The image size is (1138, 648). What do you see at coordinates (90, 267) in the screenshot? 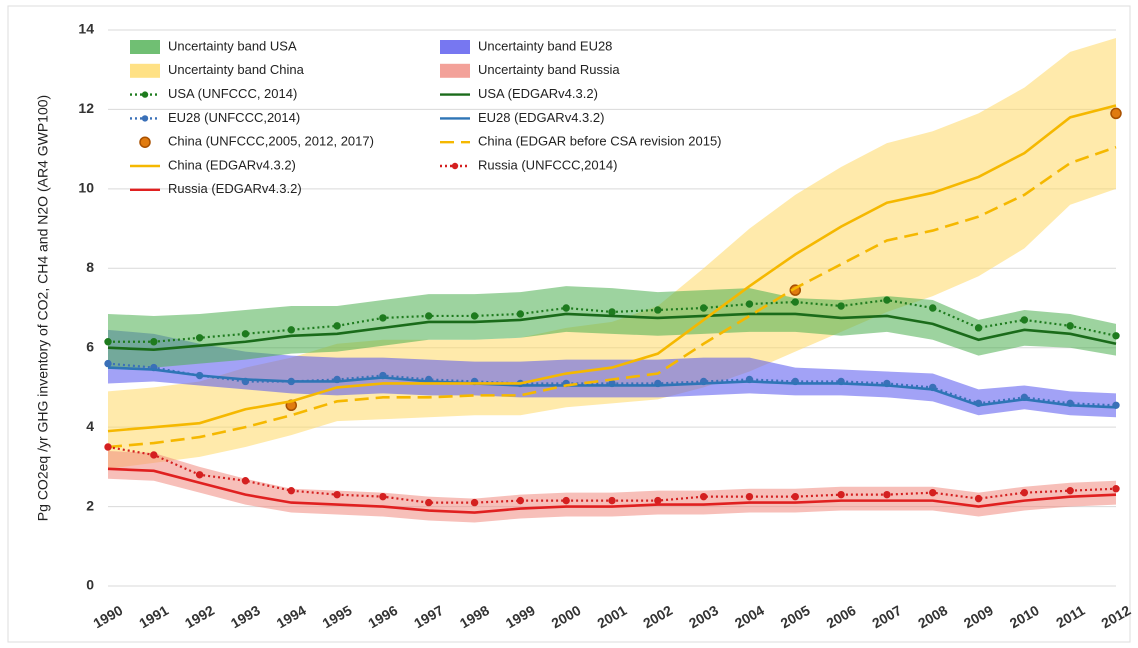
I see `y-tick-label: 8` at bounding box center [90, 267].